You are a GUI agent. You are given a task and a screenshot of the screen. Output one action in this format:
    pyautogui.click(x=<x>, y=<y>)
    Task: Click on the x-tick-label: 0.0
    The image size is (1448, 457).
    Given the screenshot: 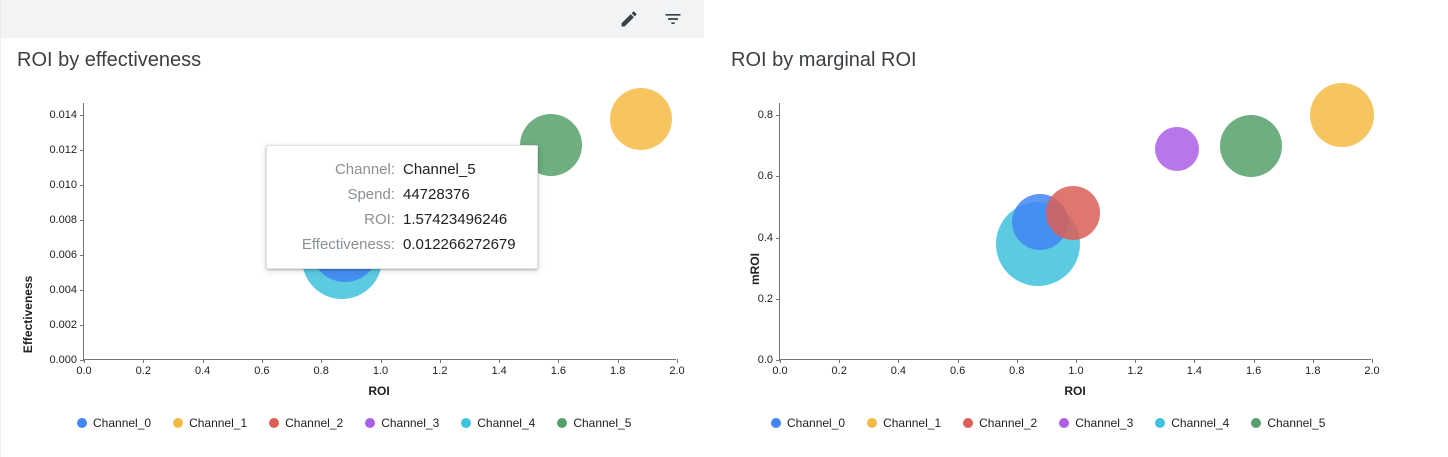 What is the action you would take?
    pyautogui.click(x=780, y=371)
    